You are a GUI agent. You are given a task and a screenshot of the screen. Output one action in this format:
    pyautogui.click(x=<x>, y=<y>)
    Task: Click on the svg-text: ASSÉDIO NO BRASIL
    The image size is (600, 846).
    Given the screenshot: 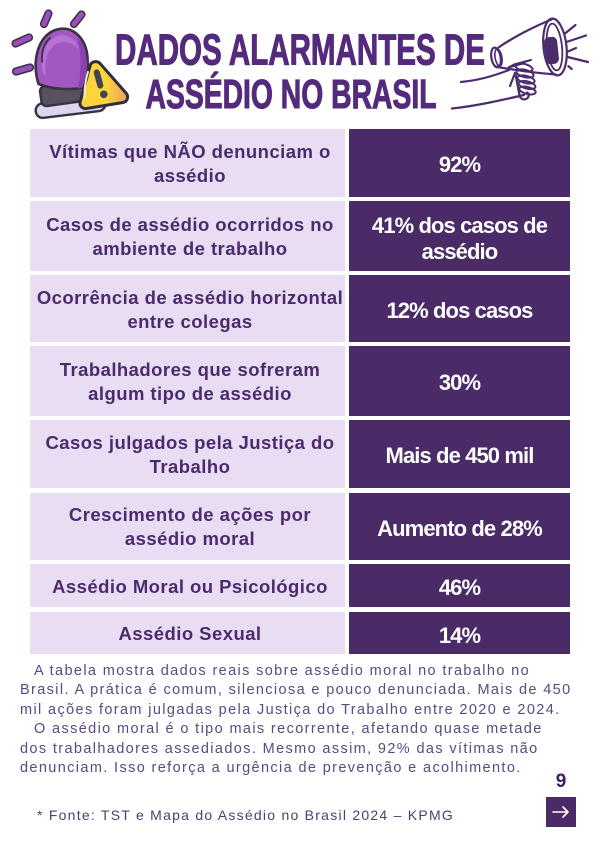 What is the action you would take?
    pyautogui.click(x=291, y=94)
    